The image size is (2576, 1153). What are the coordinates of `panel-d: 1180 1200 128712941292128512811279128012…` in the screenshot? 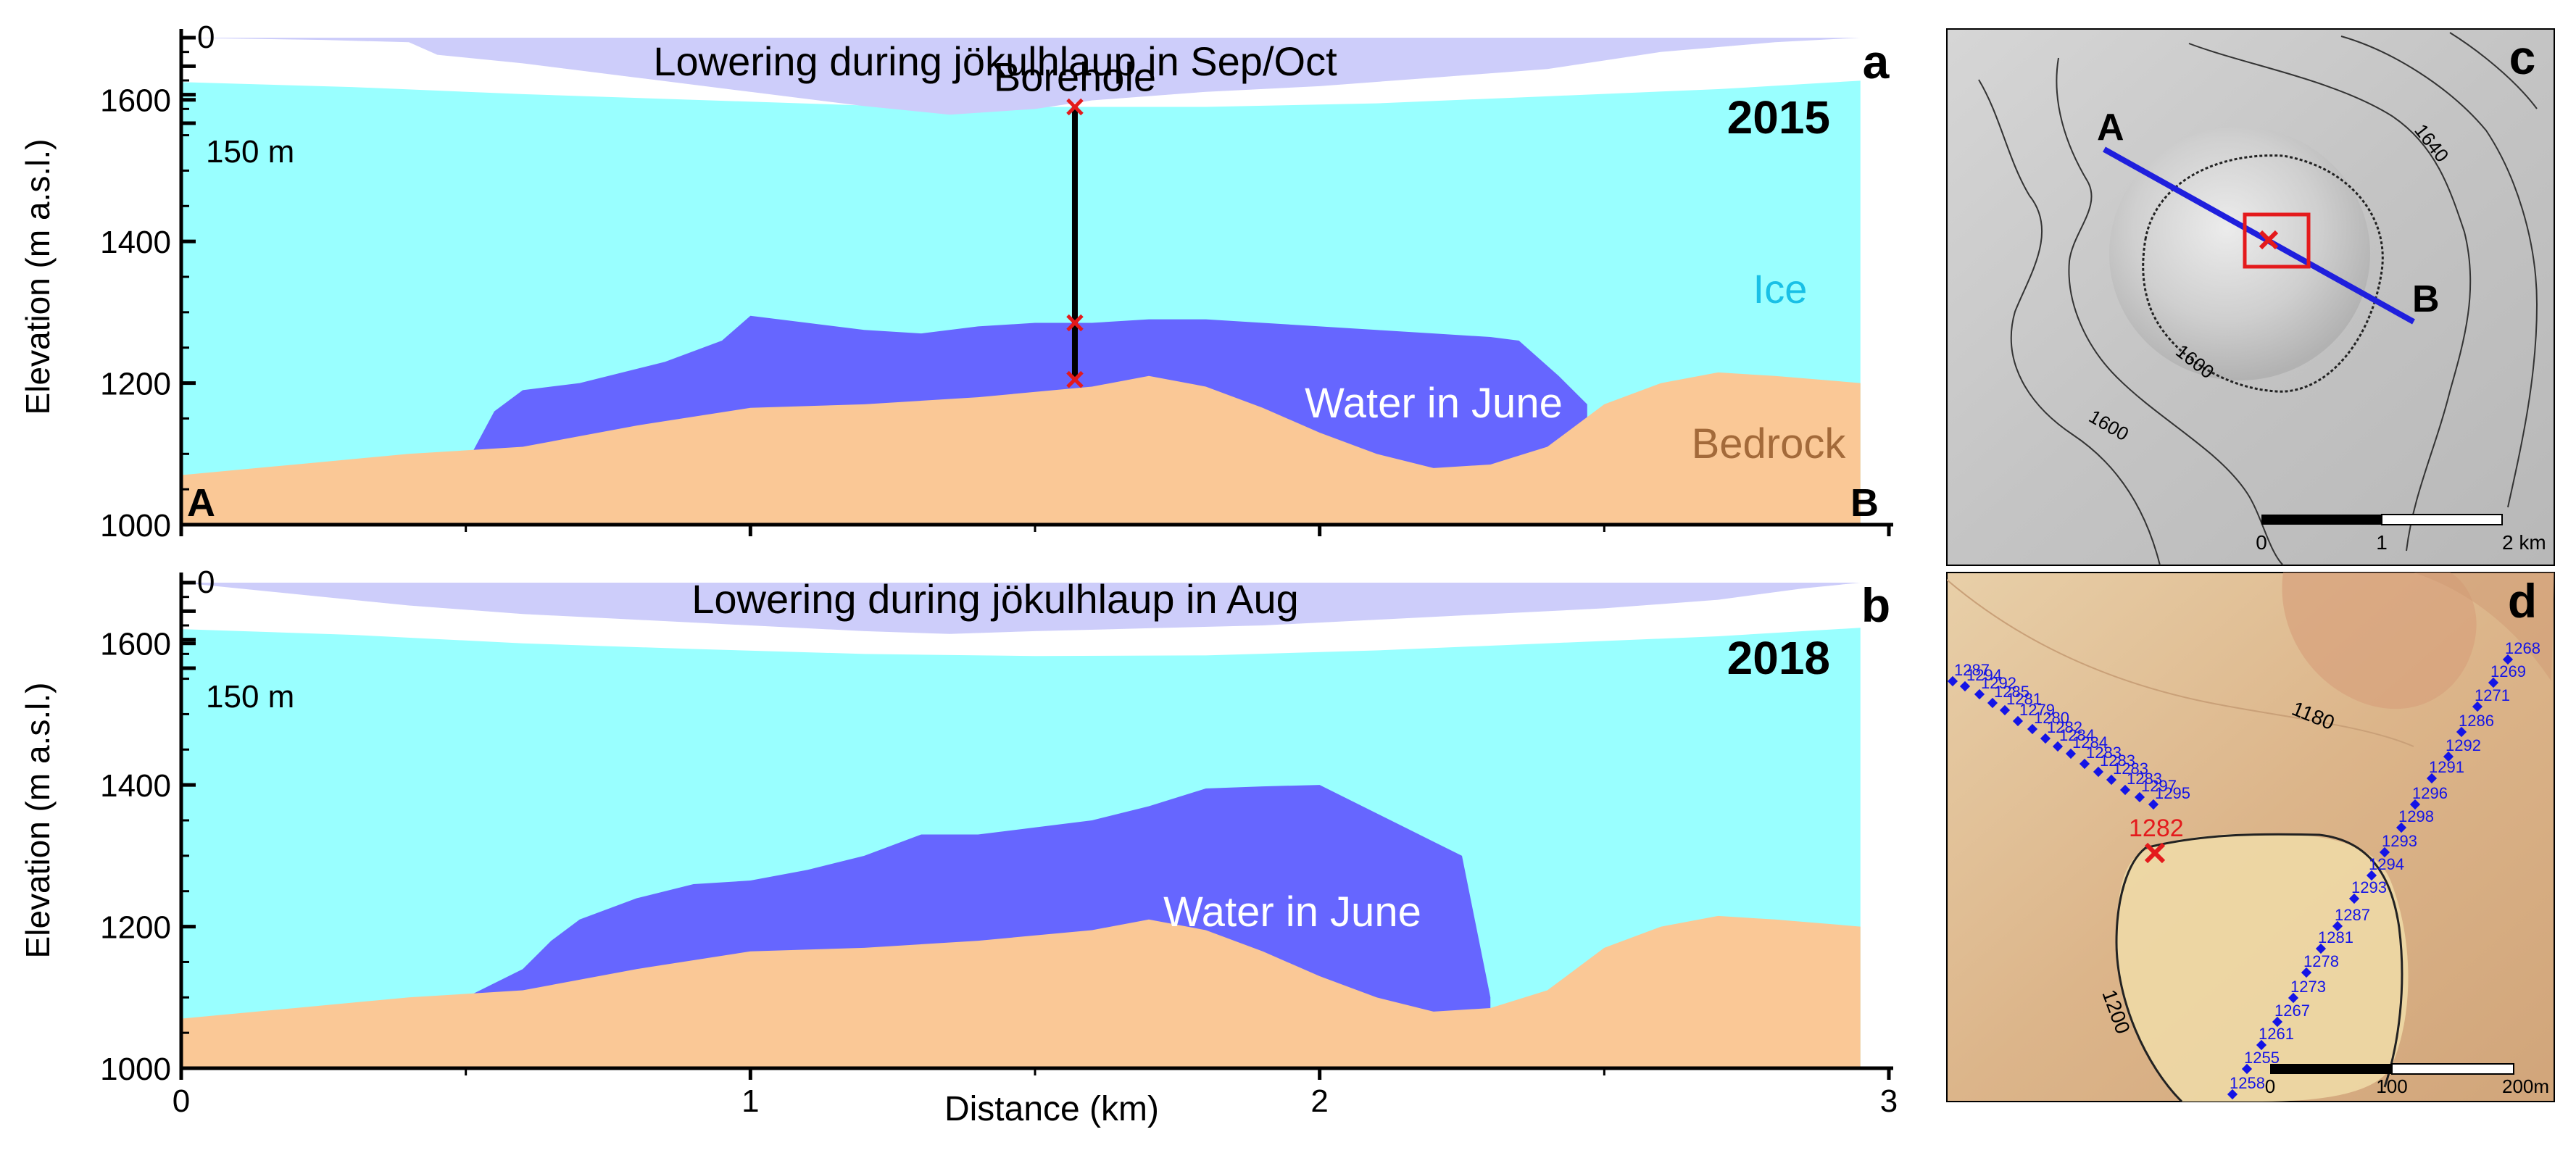 It's located at (2250, 837).